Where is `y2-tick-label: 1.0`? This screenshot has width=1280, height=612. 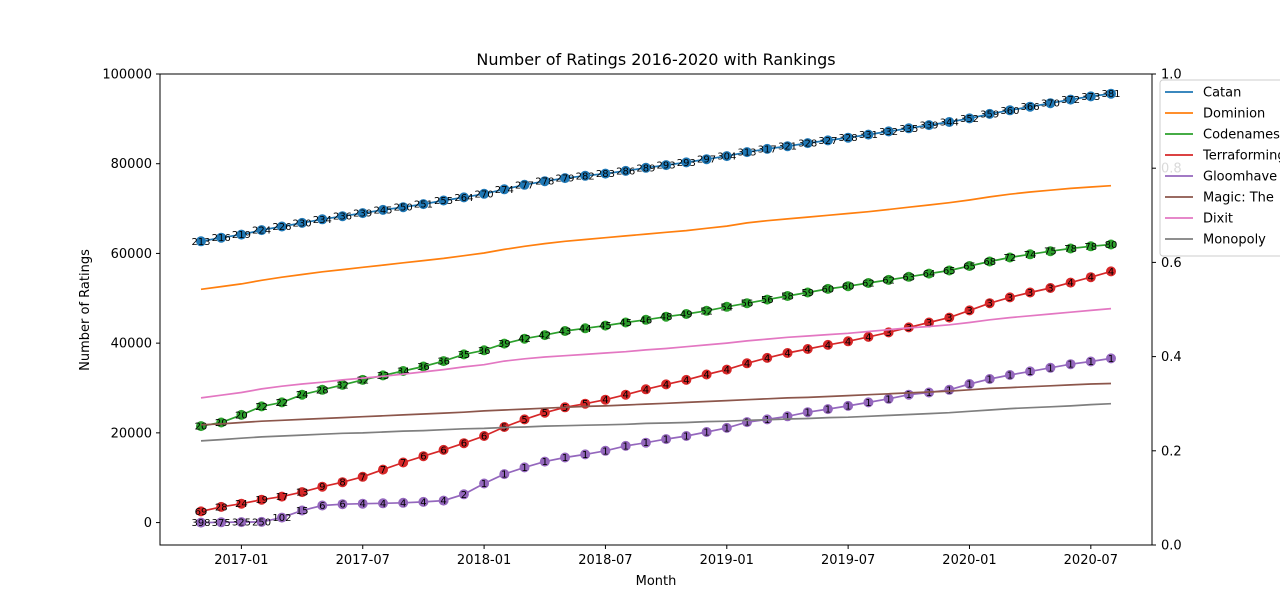
y2-tick-label: 1.0 is located at coordinates (1171, 75).